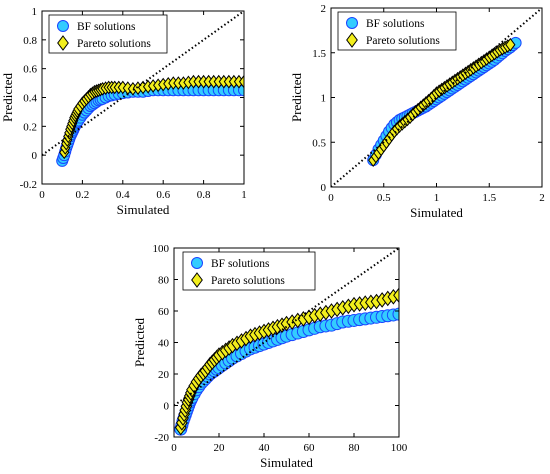 This screenshot has height=474, width=550. What do you see at coordinates (161, 249) in the screenshot?
I see `y-tick-label: 100` at bounding box center [161, 249].